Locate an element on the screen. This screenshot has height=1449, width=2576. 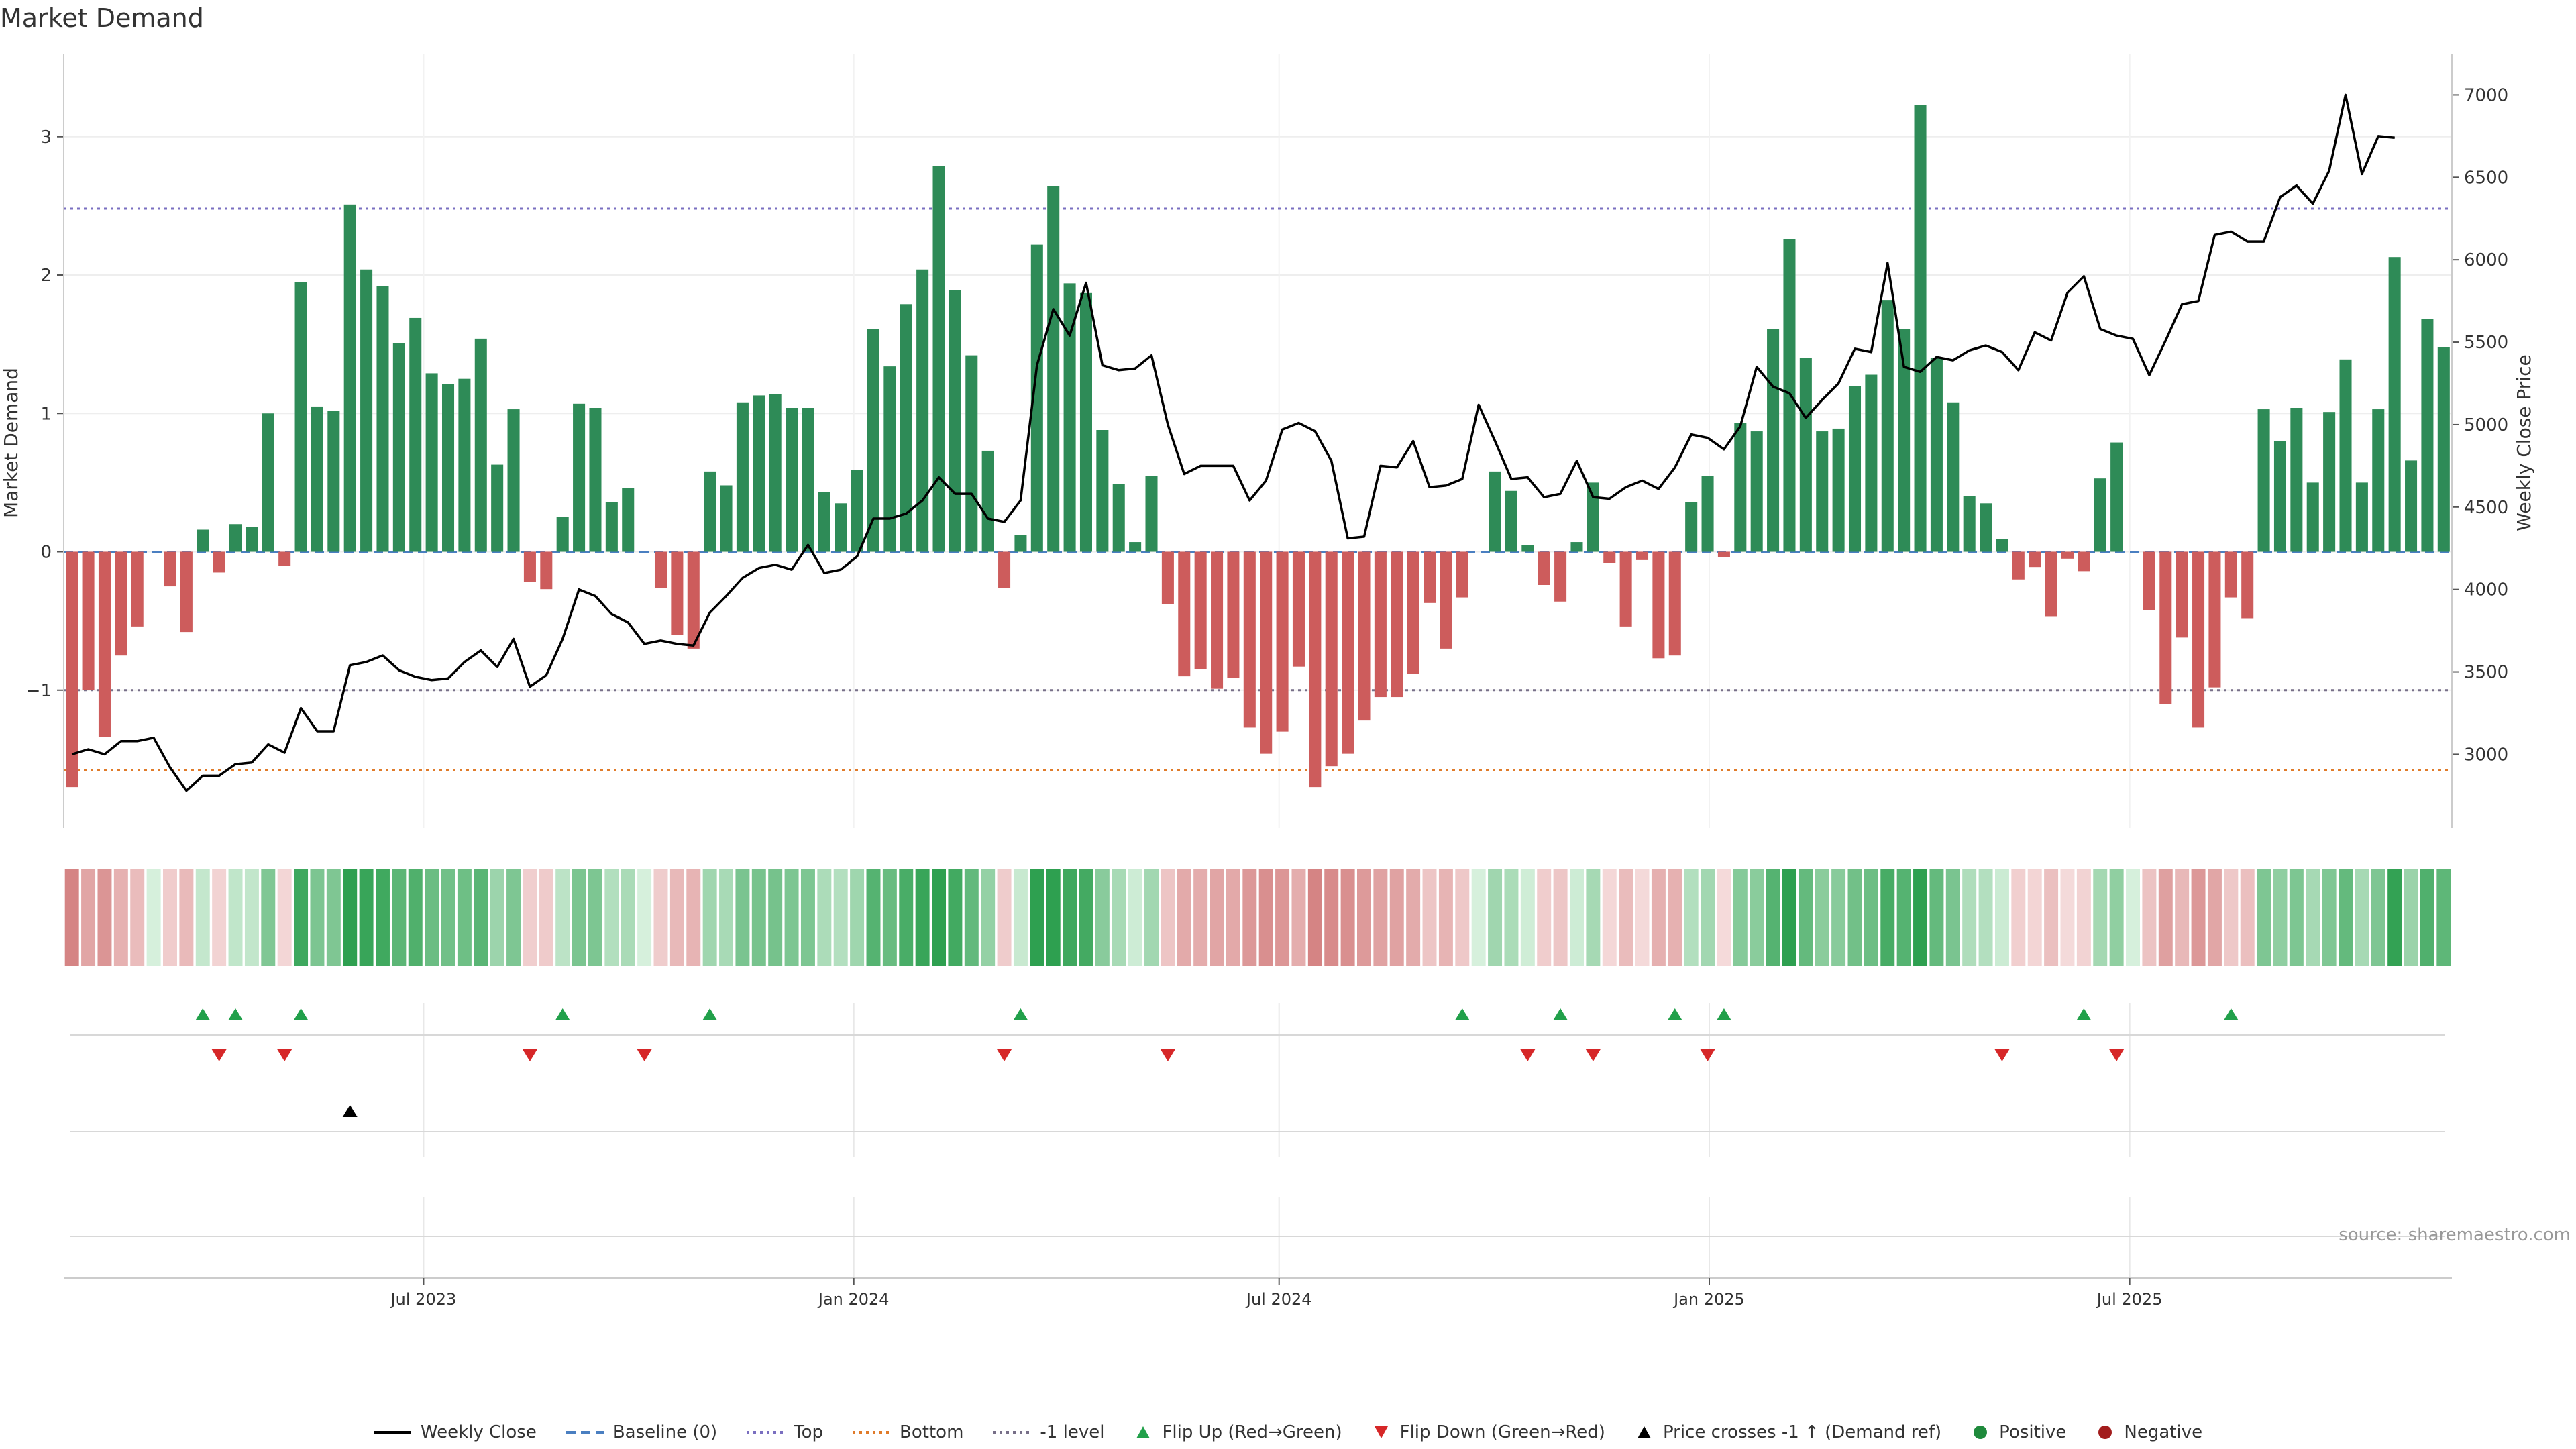
legend-item: Positive is located at coordinates (2018, 1432).